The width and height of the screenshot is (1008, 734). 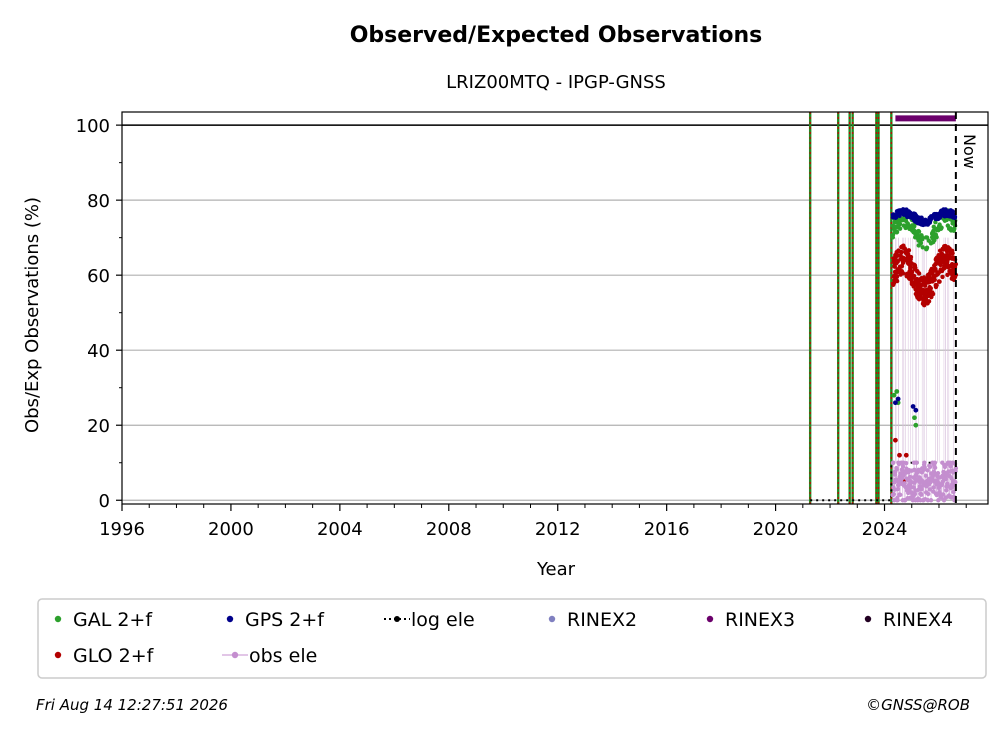 What do you see at coordinates (285, 620) in the screenshot?
I see `legend-label: GPS 2+f` at bounding box center [285, 620].